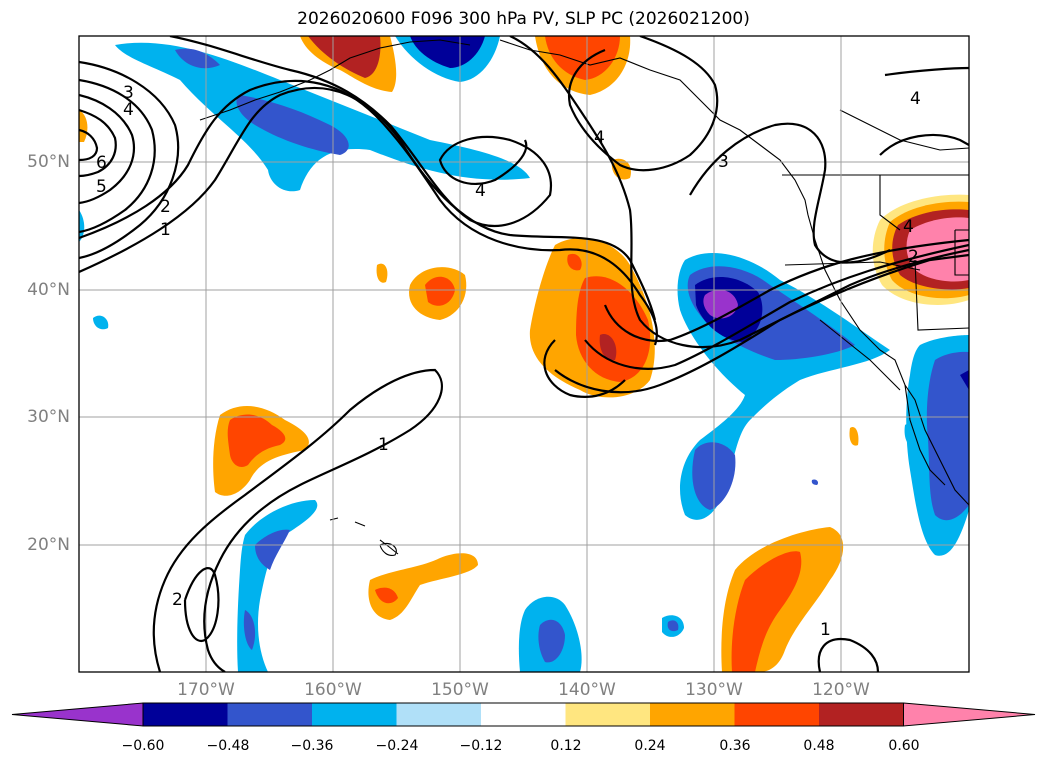 This screenshot has height=765, width=1047. I want to click on colorbar-frame, so click(523, 714).